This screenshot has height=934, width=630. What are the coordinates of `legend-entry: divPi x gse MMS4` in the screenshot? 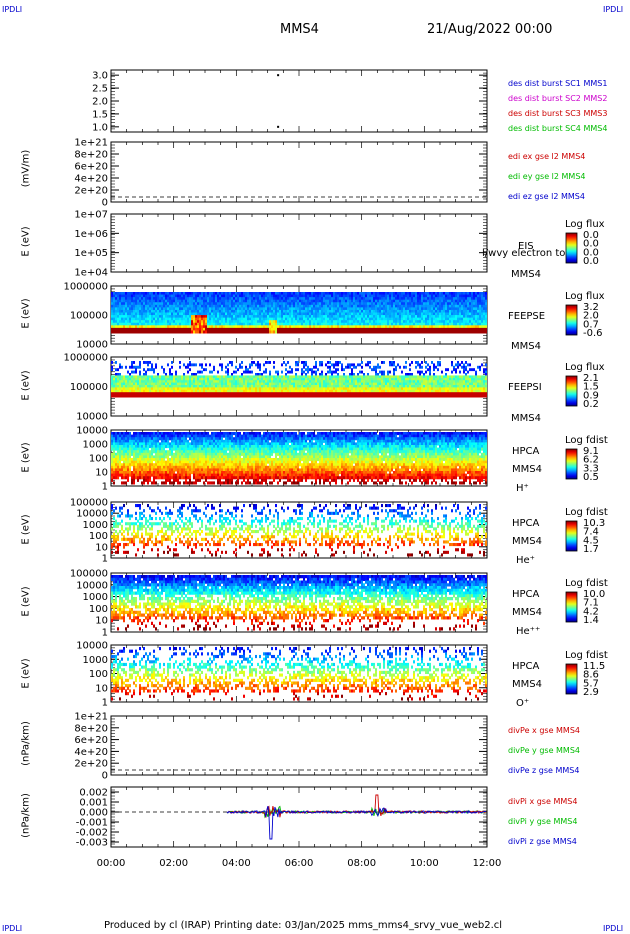 It's located at (542, 801).